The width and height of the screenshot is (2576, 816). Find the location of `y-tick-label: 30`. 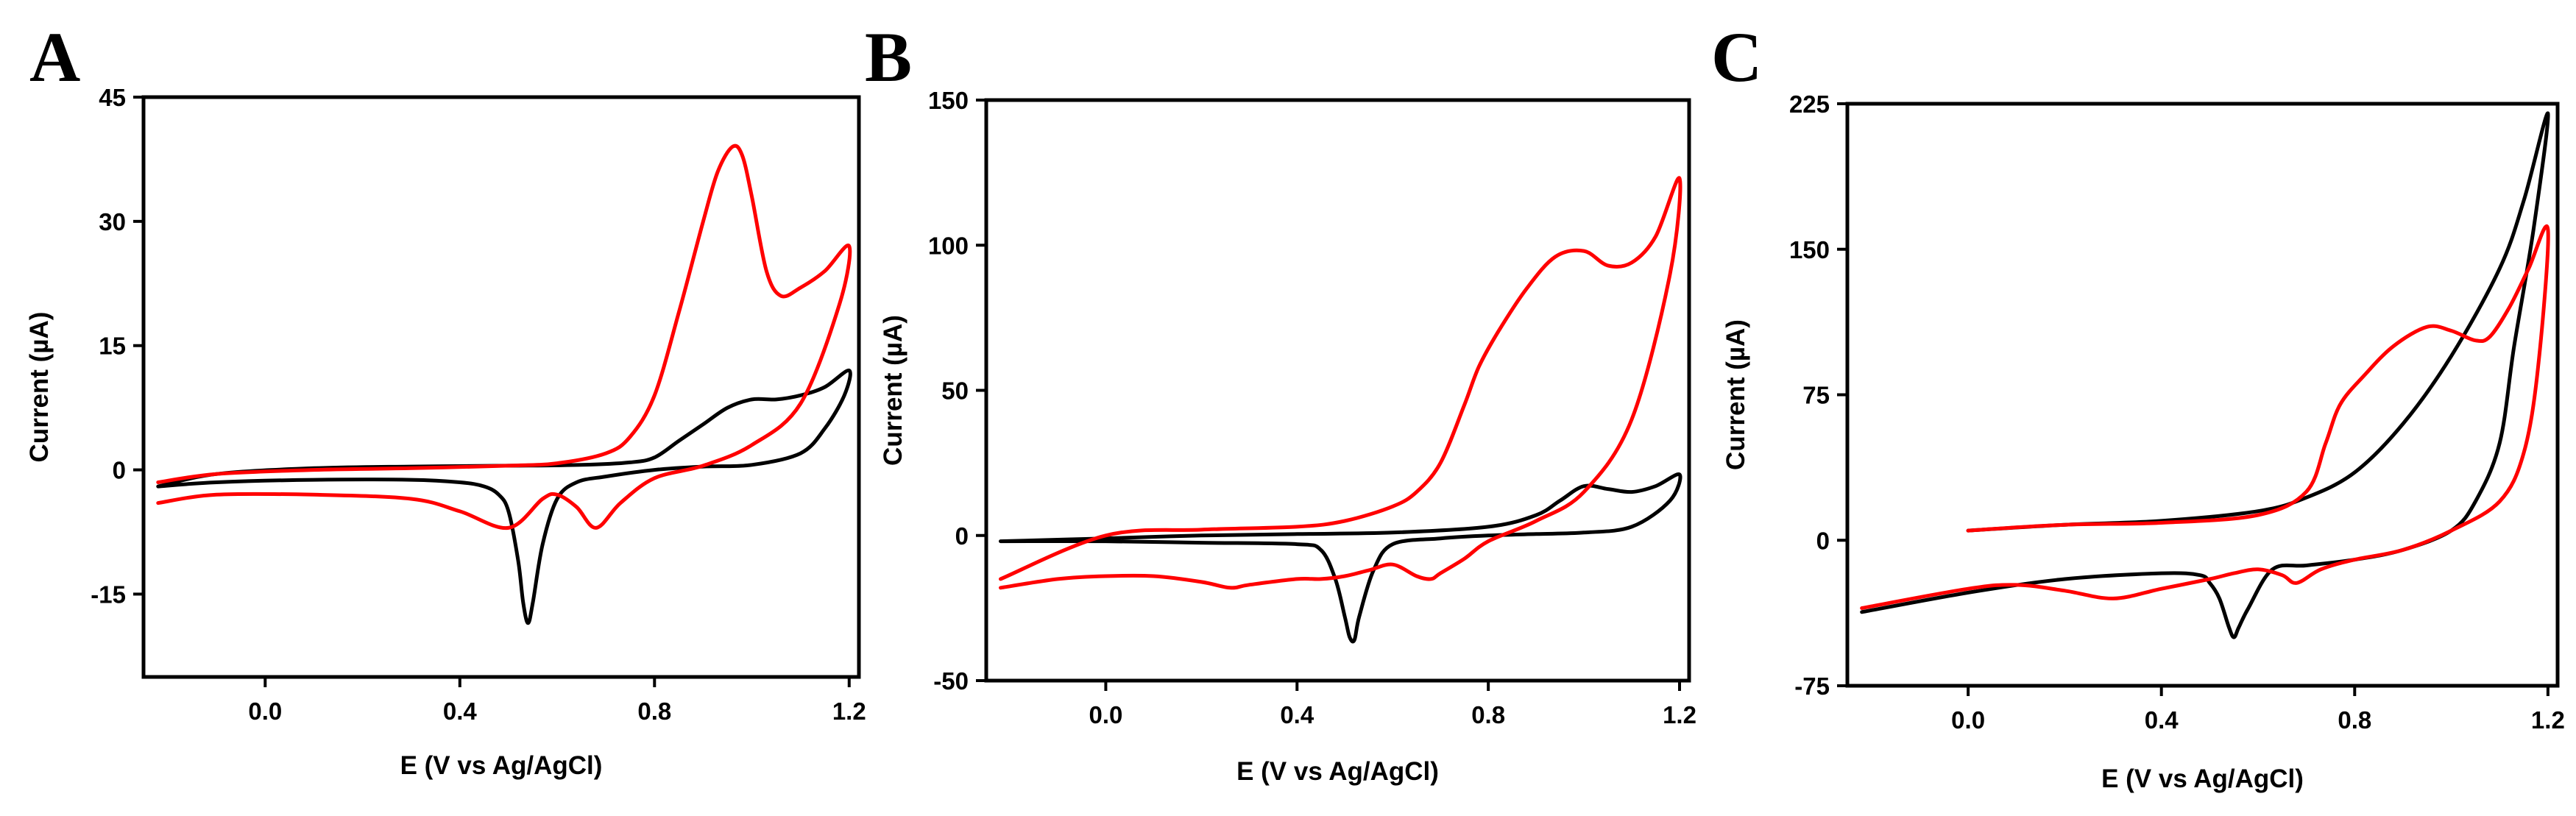

y-tick-label: 30 is located at coordinates (112, 221).